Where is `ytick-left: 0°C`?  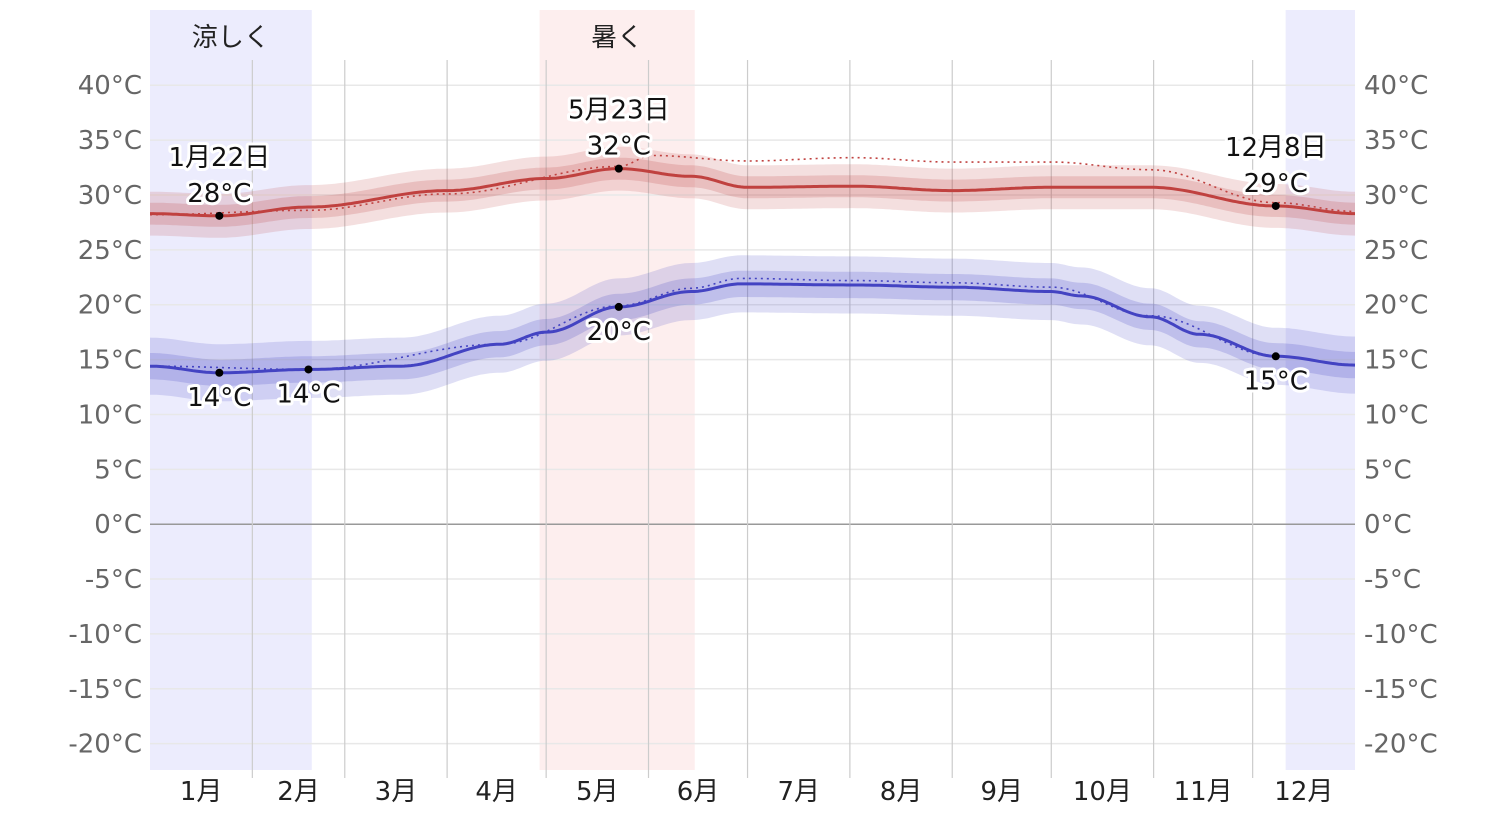 ytick-left: 0°C is located at coordinates (118, 525).